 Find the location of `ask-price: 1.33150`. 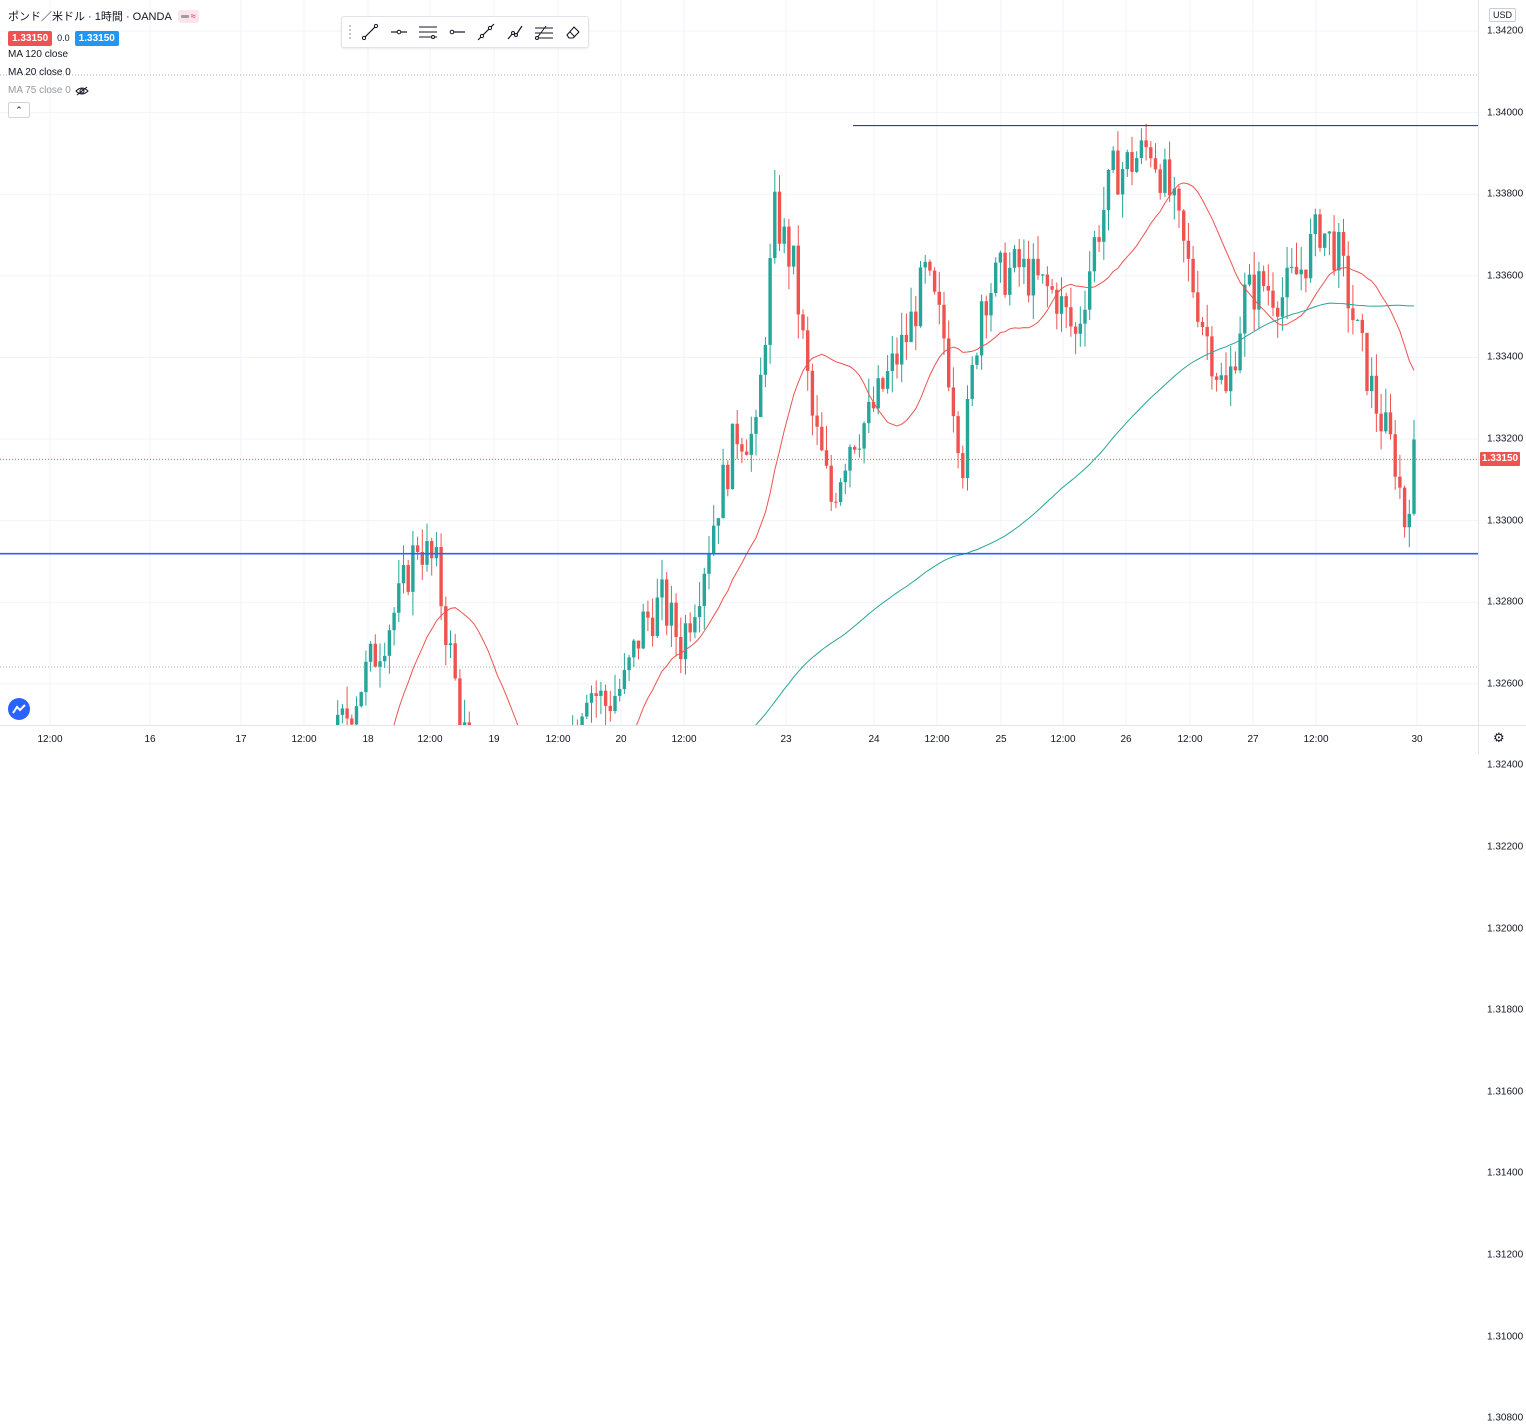

ask-price: 1.33150 is located at coordinates (96, 38).